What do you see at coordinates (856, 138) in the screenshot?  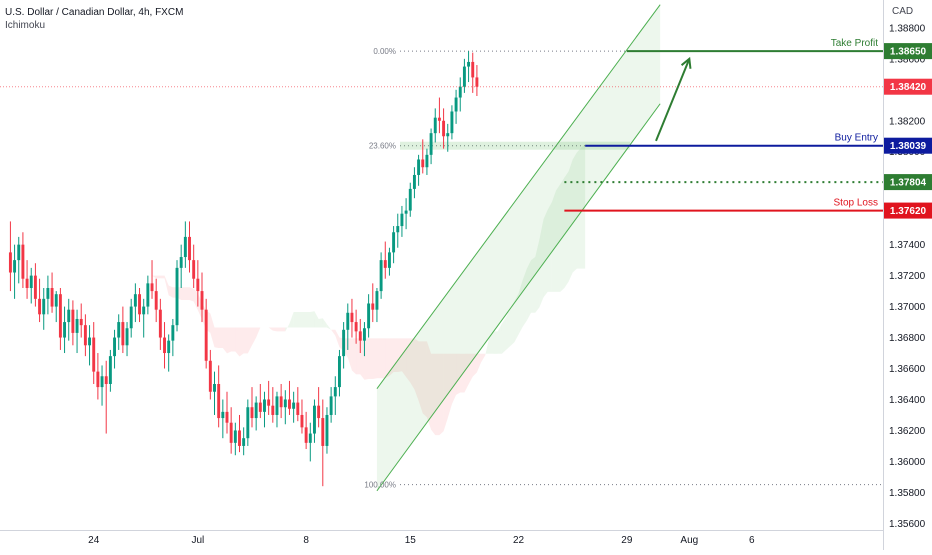 I see `trade-level-label: Buy Entry` at bounding box center [856, 138].